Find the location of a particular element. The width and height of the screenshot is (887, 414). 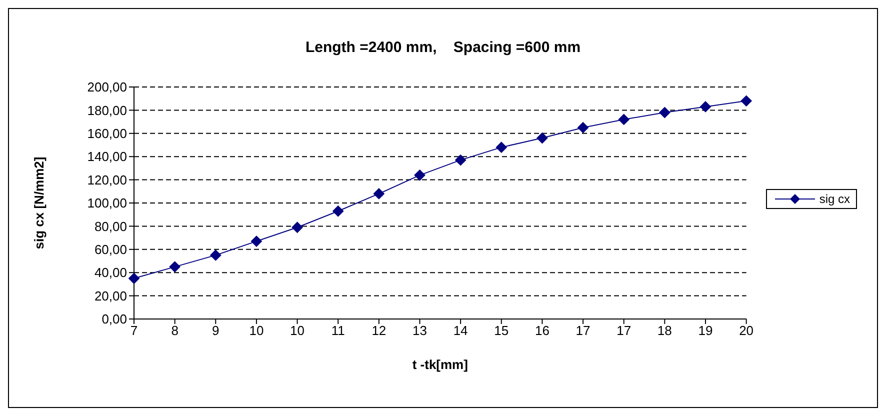

y-tick-label: 40,00 is located at coordinates (110, 272).